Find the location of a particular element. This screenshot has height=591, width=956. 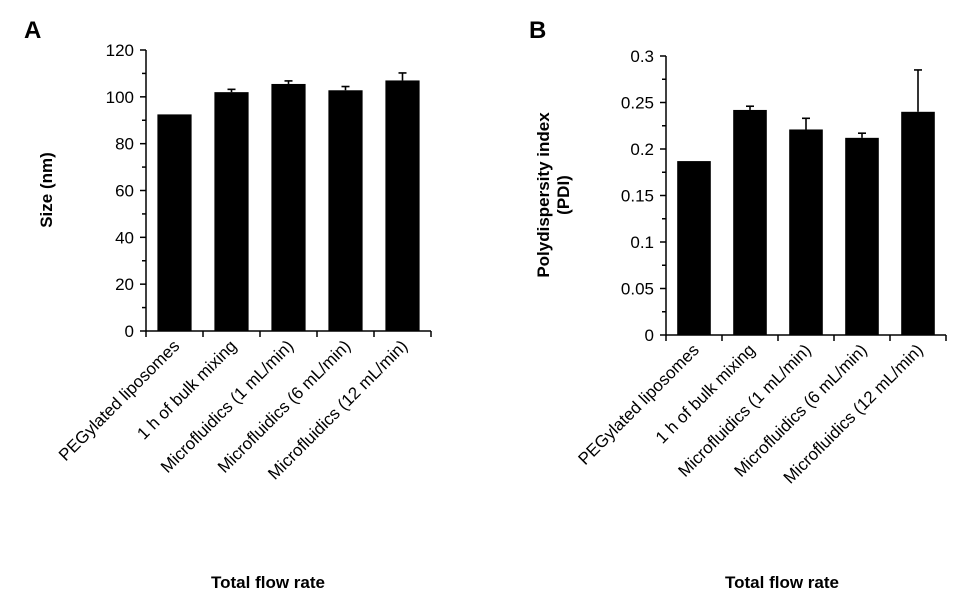

panel-a-y-tick-label: 120 is located at coordinates (120, 50).